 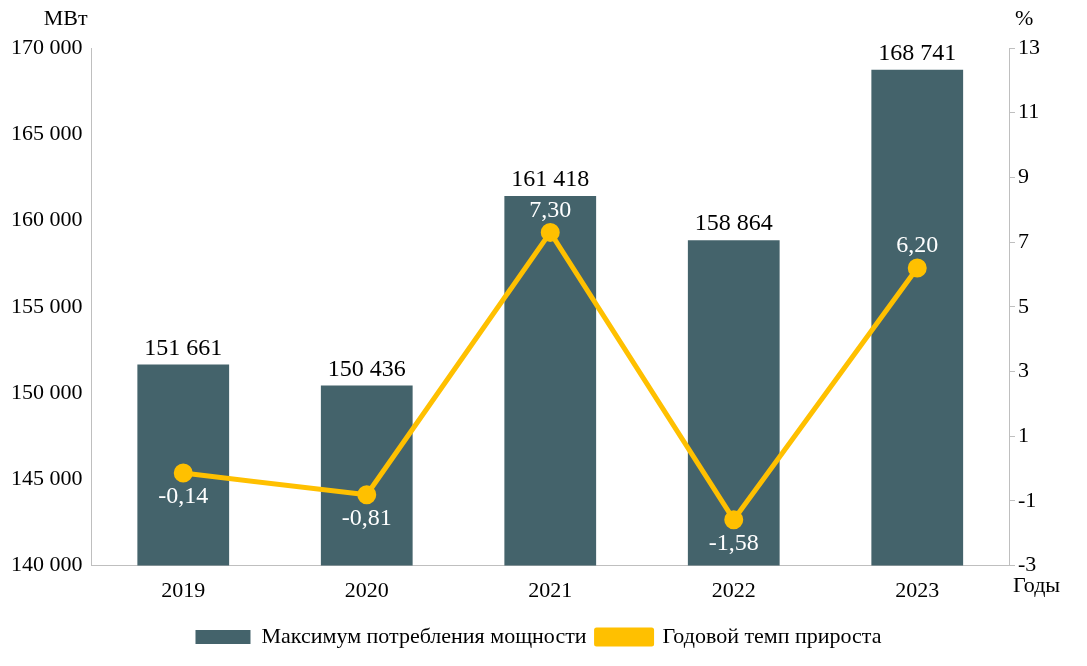 I want to click on data-label: 7,30, so click(x=550, y=208).